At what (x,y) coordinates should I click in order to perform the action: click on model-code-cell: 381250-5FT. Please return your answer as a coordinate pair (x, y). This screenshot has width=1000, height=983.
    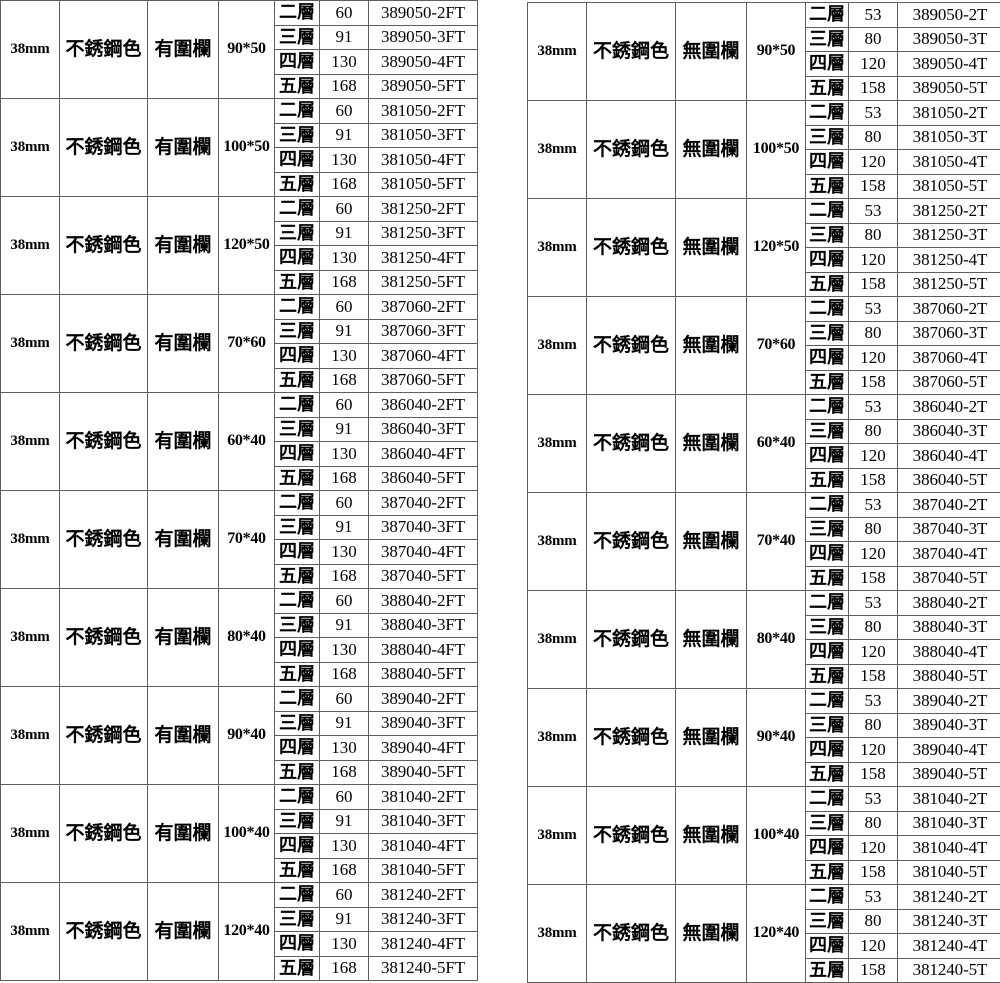
    Looking at the image, I should click on (423, 282).